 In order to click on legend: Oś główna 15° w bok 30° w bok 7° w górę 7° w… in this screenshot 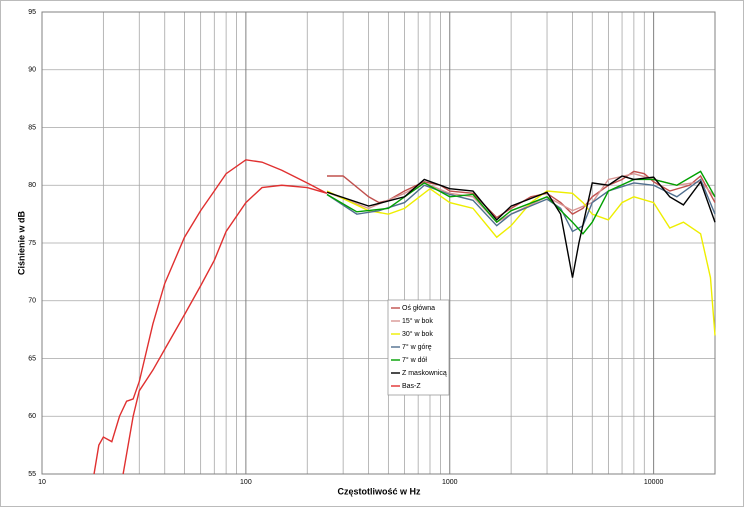, I will do `click(418, 347)`.